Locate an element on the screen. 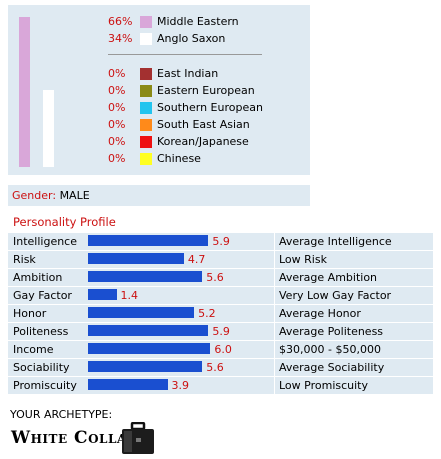 The width and height of the screenshot is (441, 459). ethnicity-name: Eastern European is located at coordinates (206, 90).